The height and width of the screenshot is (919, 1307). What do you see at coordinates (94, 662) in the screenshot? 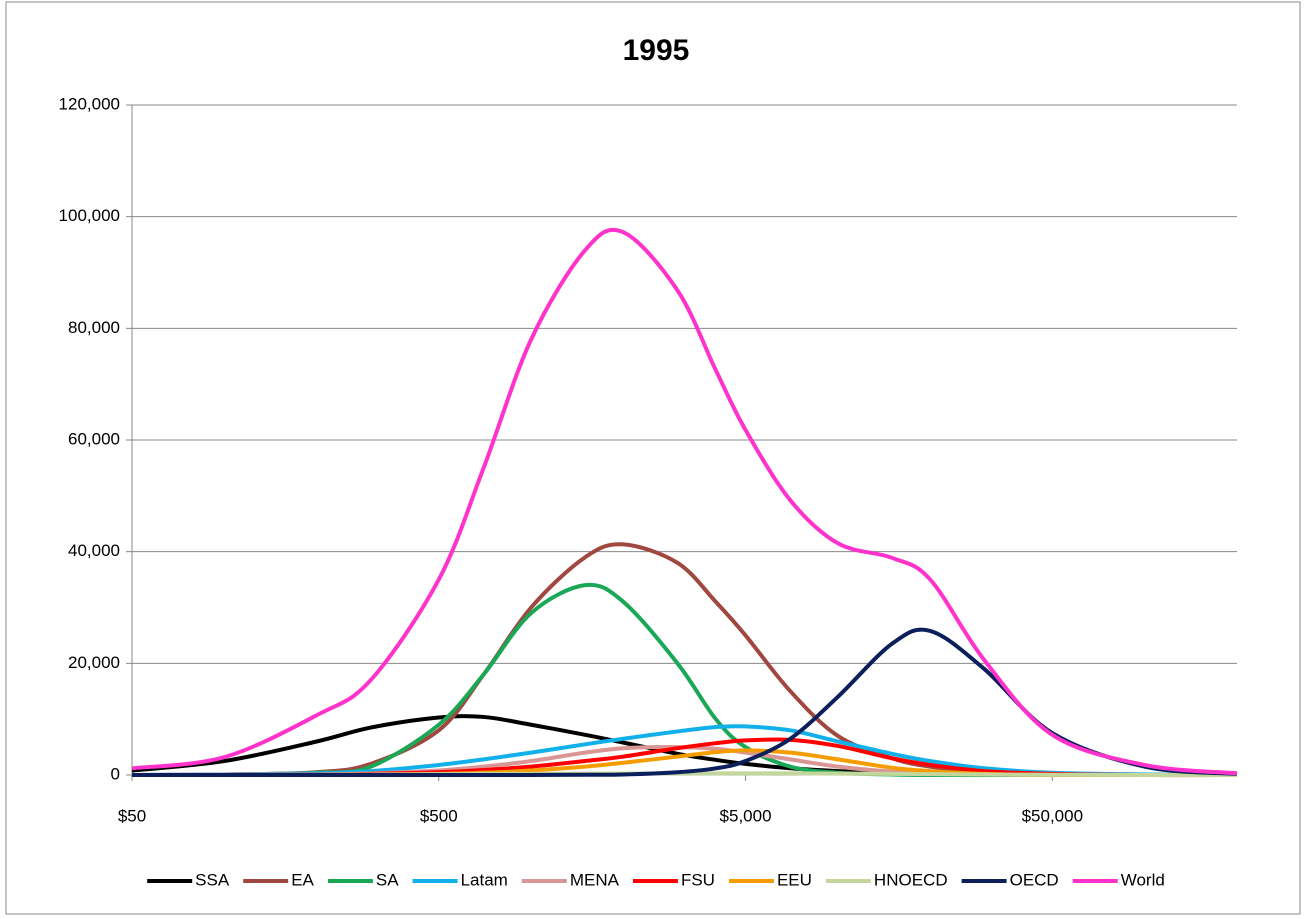
I see `y-tick-label: 20,000` at bounding box center [94, 662].